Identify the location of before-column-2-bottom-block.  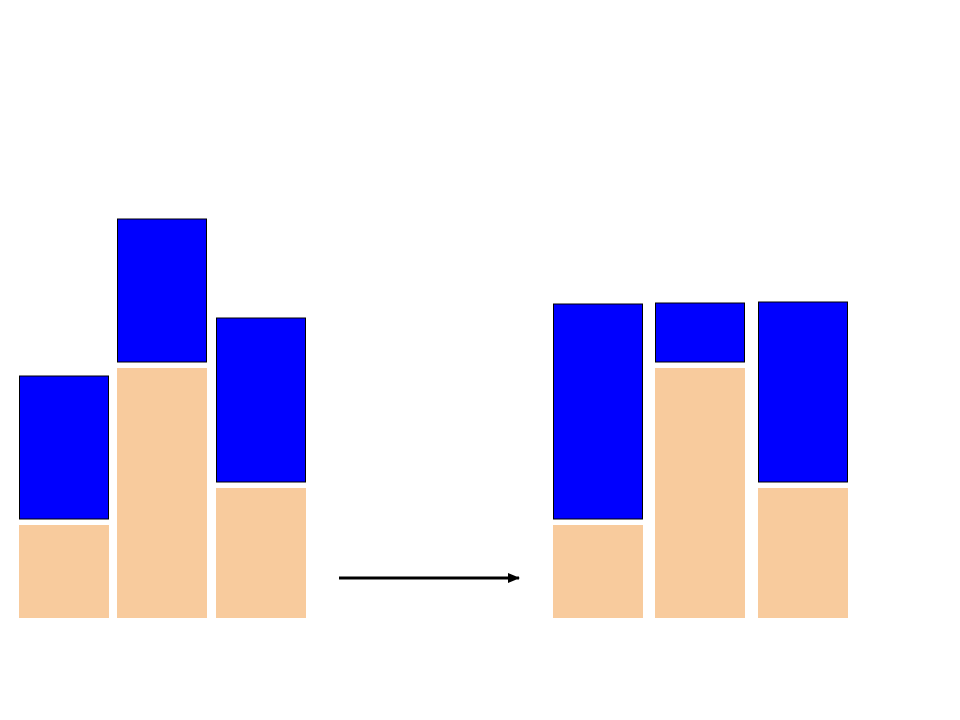
(162, 493).